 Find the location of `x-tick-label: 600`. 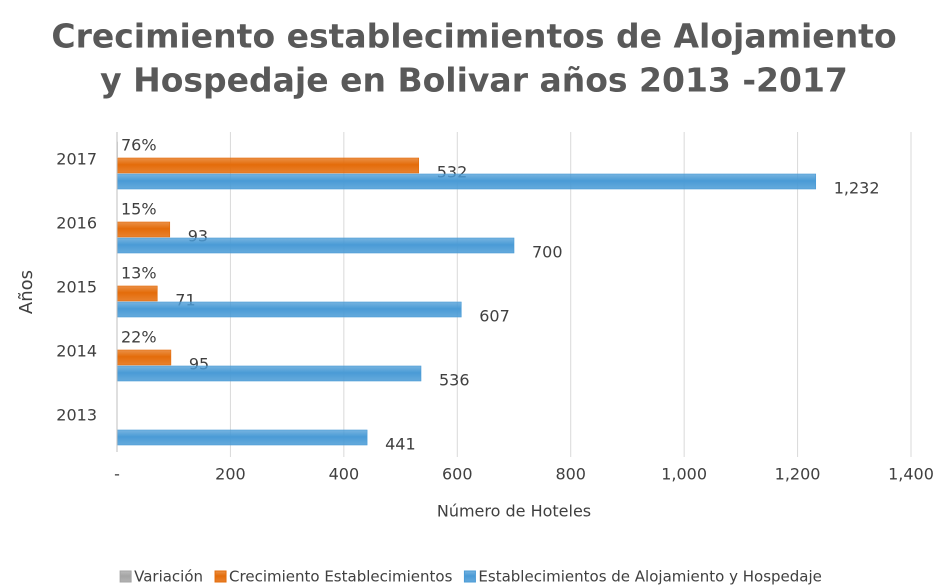

x-tick-label: 600 is located at coordinates (457, 474).